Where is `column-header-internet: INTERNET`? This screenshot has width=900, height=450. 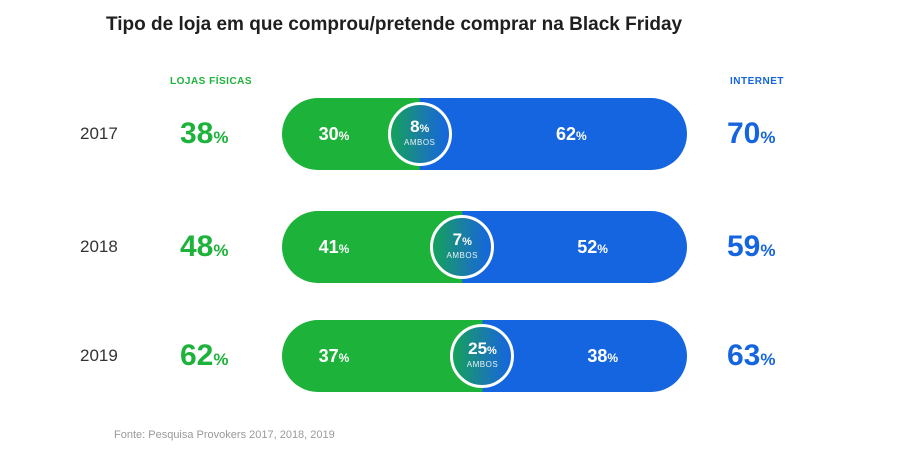
column-header-internet: INTERNET is located at coordinates (757, 81).